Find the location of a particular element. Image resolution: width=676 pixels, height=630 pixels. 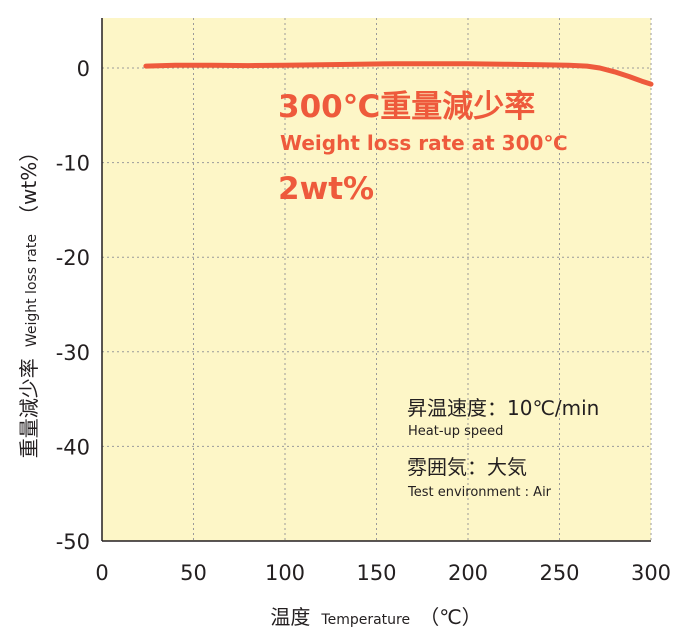

x-tick-labels: 0 50 100 150 200 250 300 is located at coordinates (383, 573).